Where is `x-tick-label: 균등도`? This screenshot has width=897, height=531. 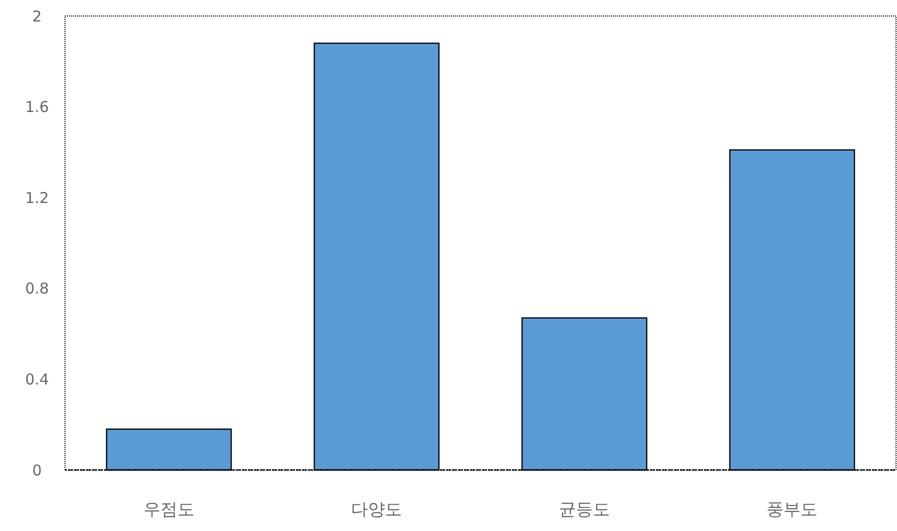
x-tick-label: 균등도 is located at coordinates (584, 510).